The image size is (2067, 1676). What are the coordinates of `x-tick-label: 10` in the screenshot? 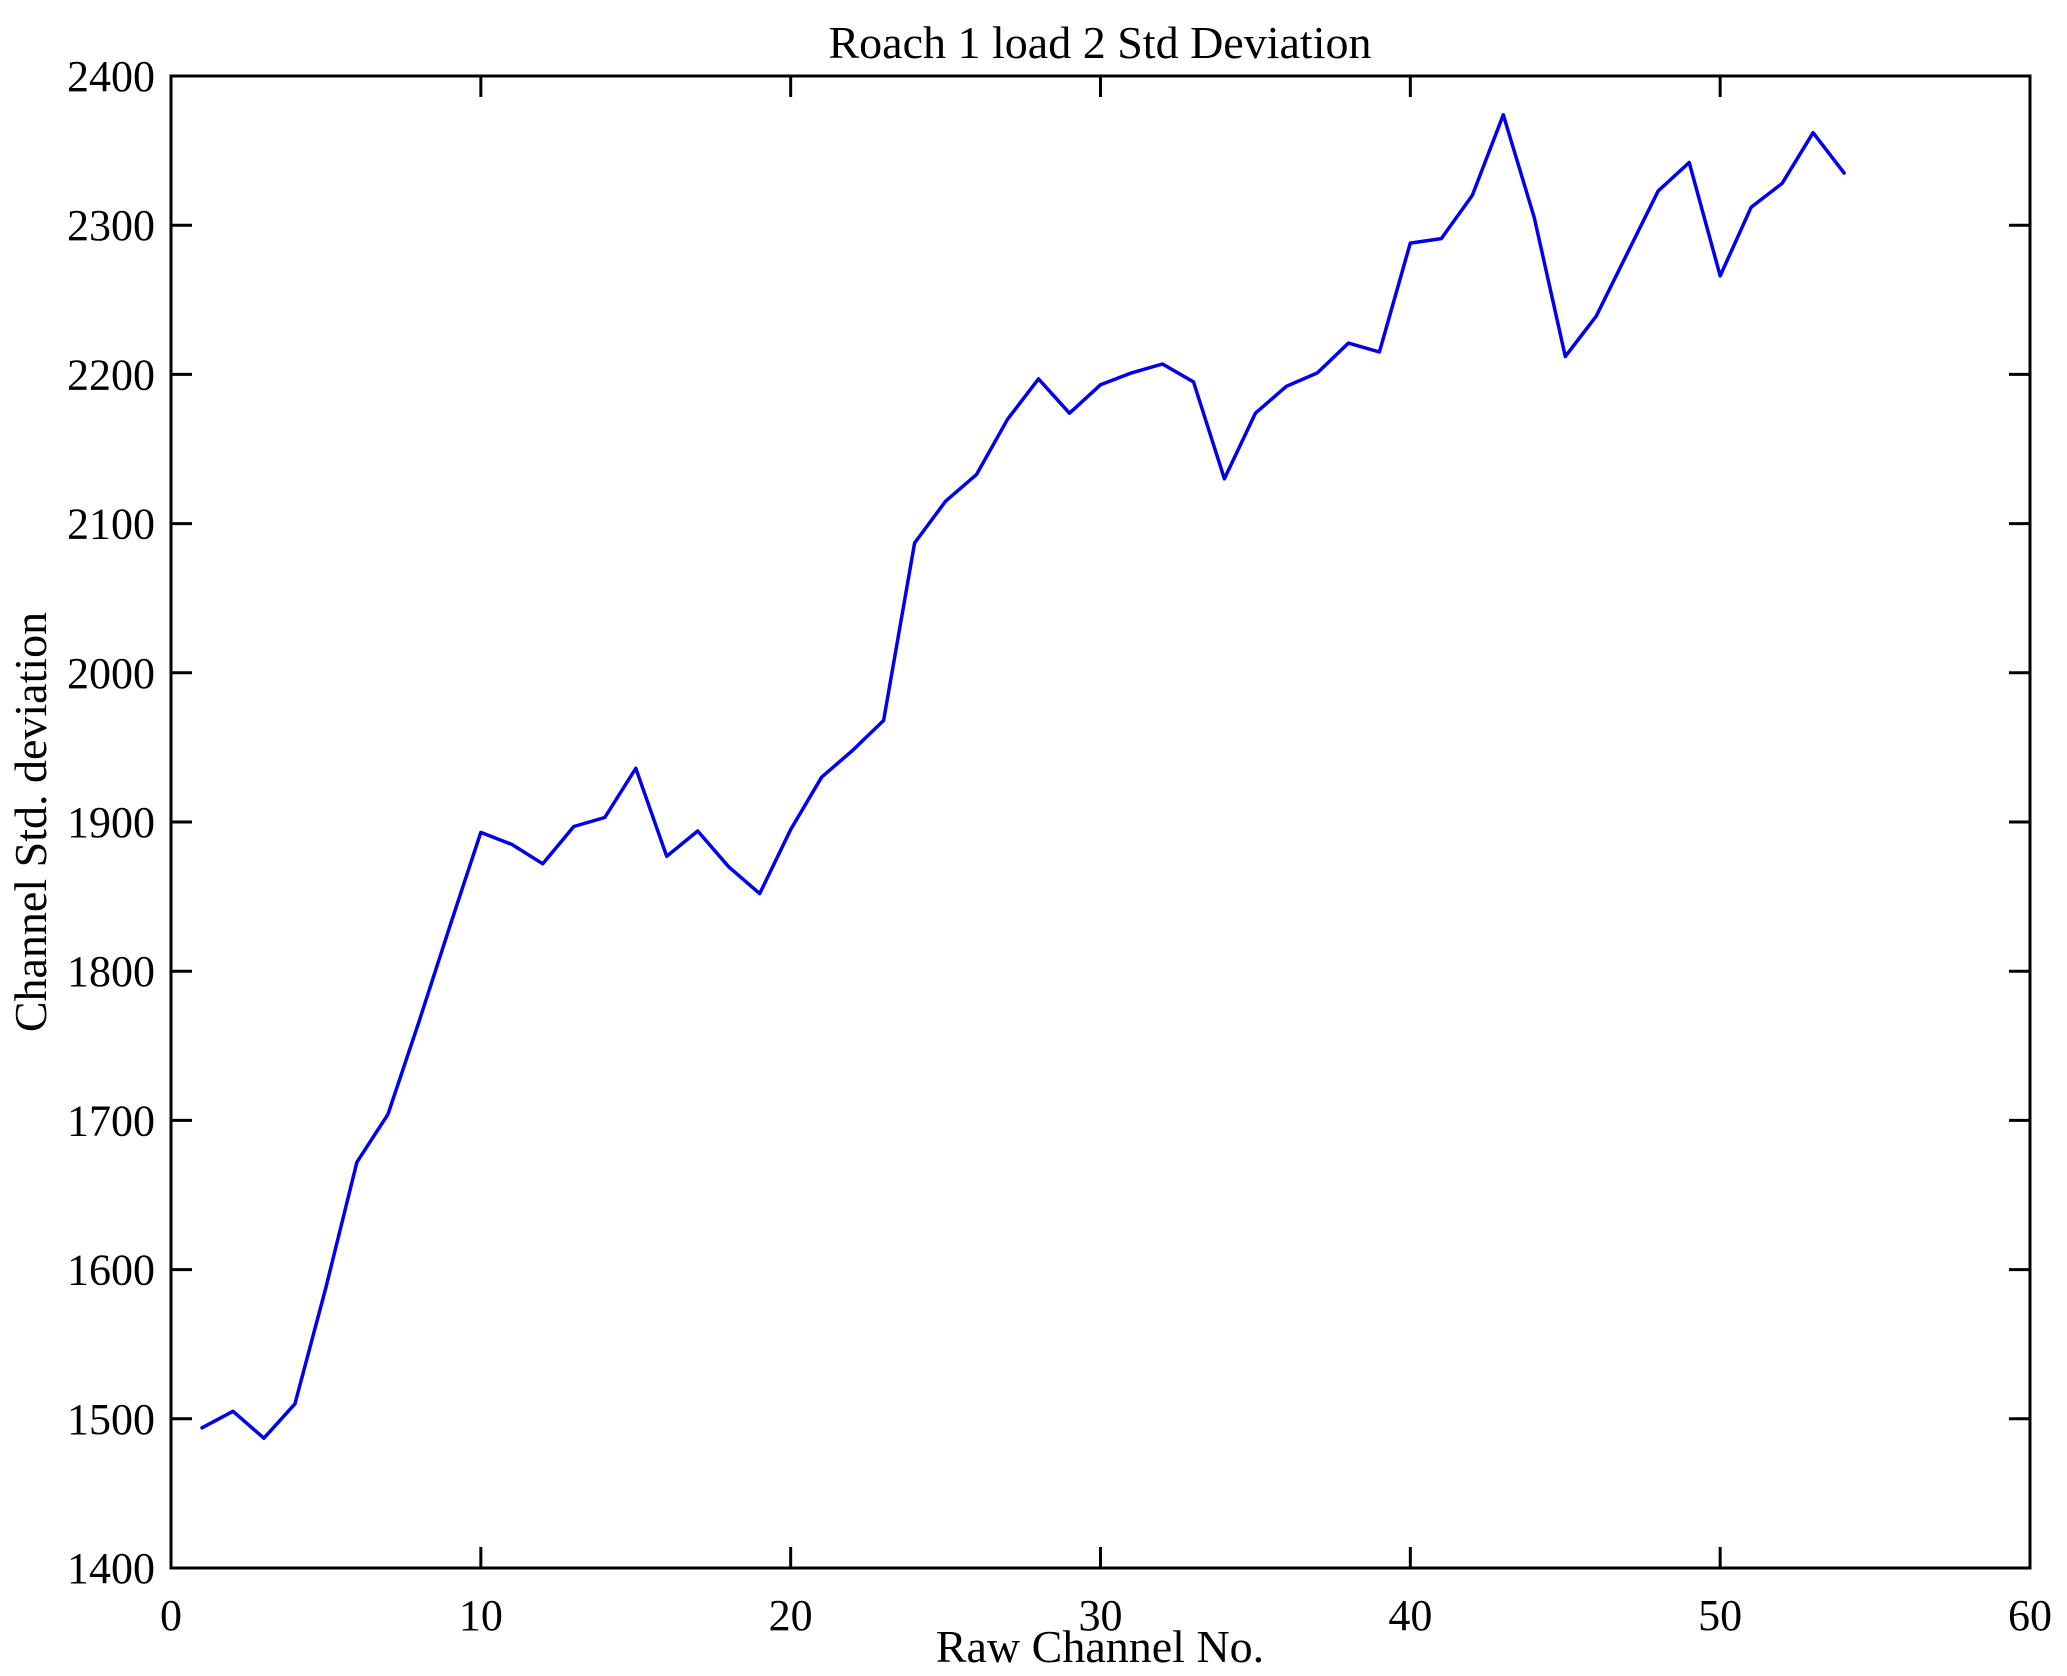 It's located at (481, 1615).